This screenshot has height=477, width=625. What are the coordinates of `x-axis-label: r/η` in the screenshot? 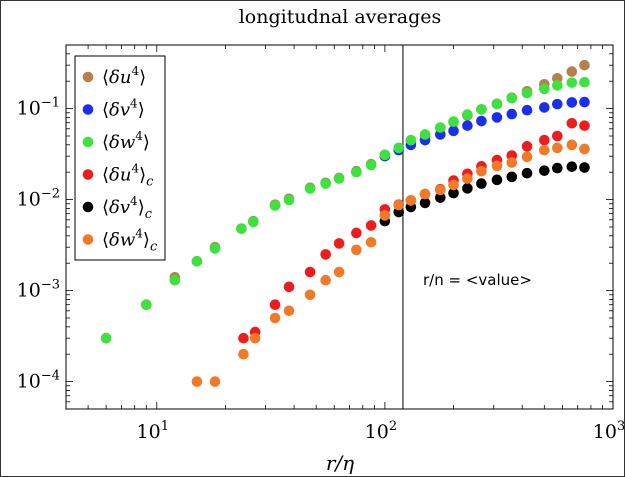 It's located at (340, 463).